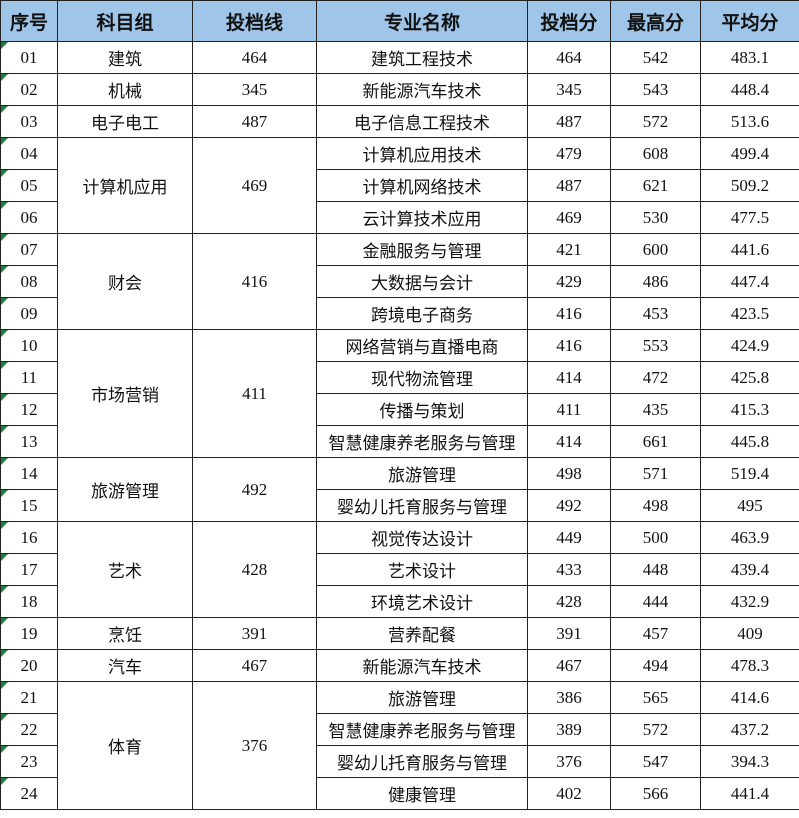  What do you see at coordinates (749, 633) in the screenshot?
I see `avg-cell: 409` at bounding box center [749, 633].